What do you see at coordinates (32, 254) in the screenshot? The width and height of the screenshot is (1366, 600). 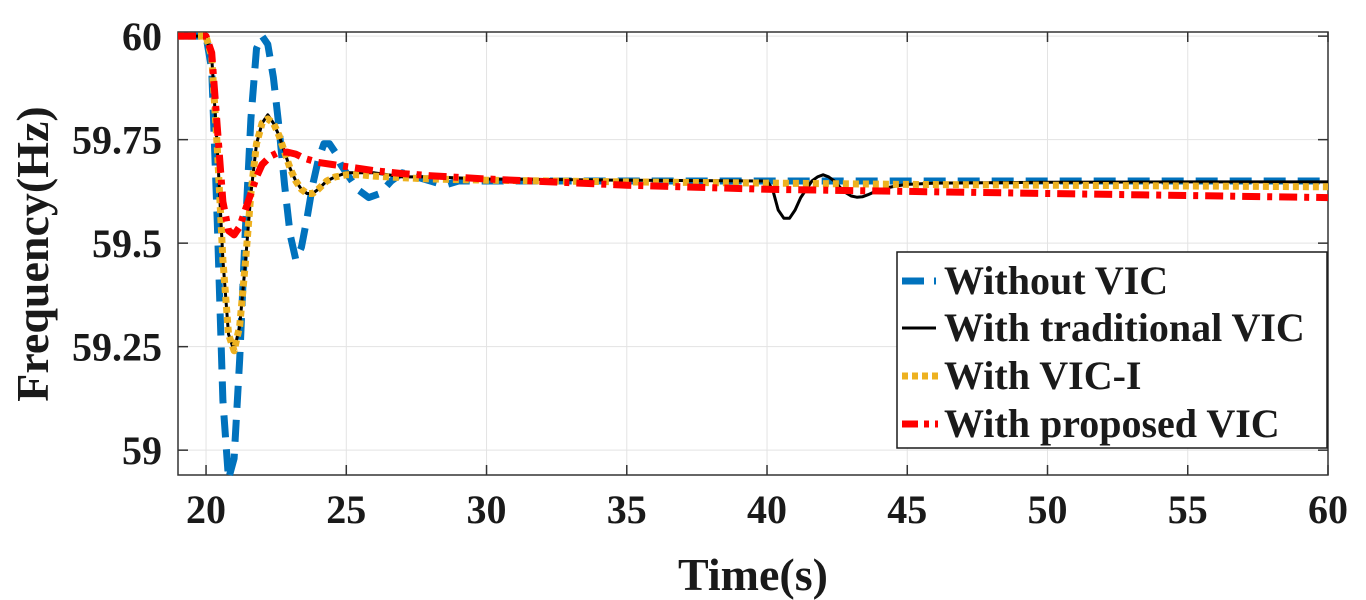 I see `y-axis-label: Frequency(Hz)` at bounding box center [32, 254].